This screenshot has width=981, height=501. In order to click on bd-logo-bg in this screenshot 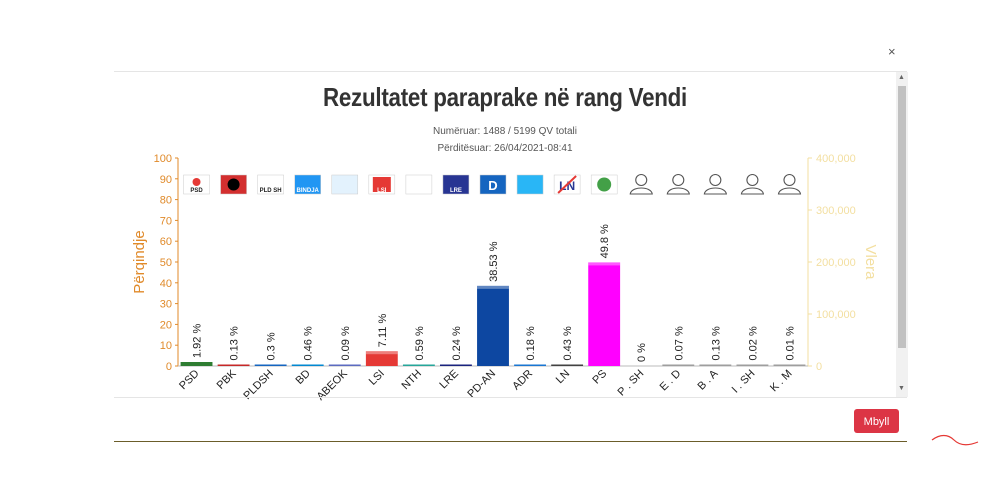, I will do `click(307, 184)`.